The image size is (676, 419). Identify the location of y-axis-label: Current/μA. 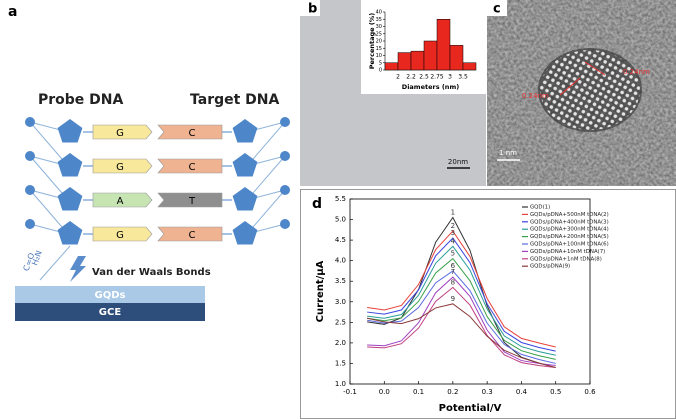
(320, 291).